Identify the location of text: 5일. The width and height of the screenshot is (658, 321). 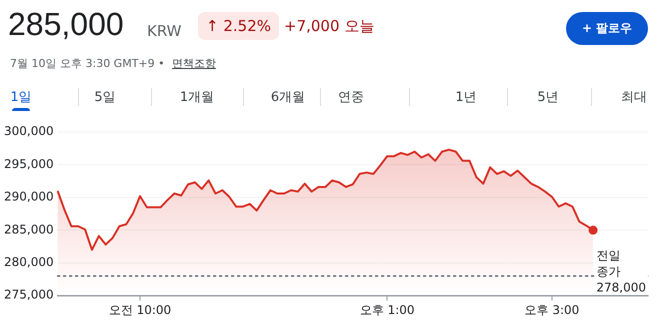
(105, 97).